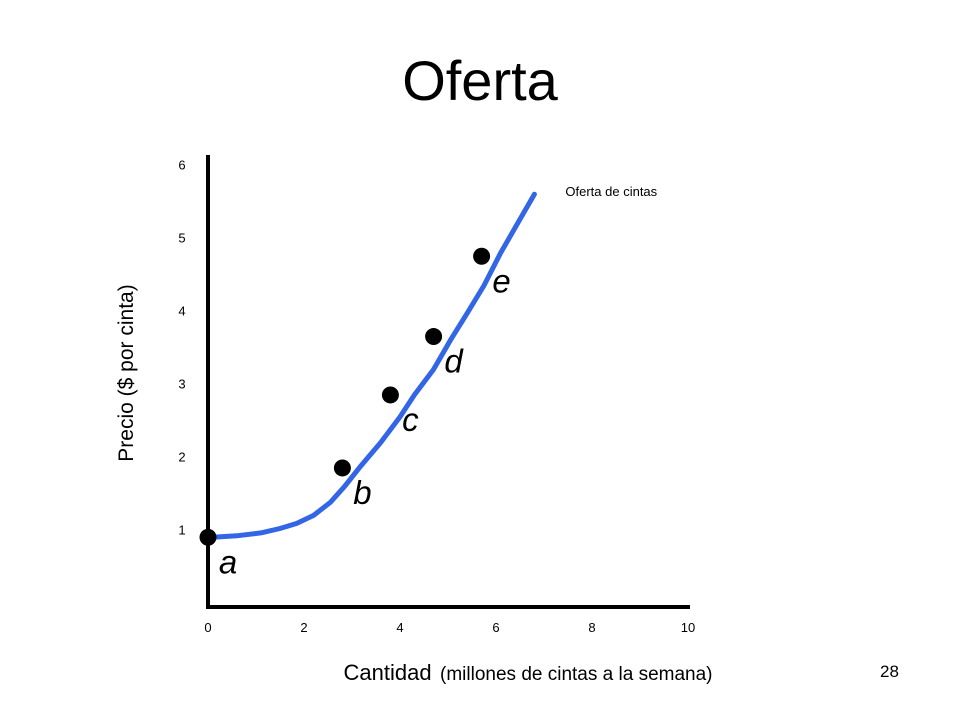  What do you see at coordinates (228, 561) in the screenshot?
I see `data-label-a: a` at bounding box center [228, 561].